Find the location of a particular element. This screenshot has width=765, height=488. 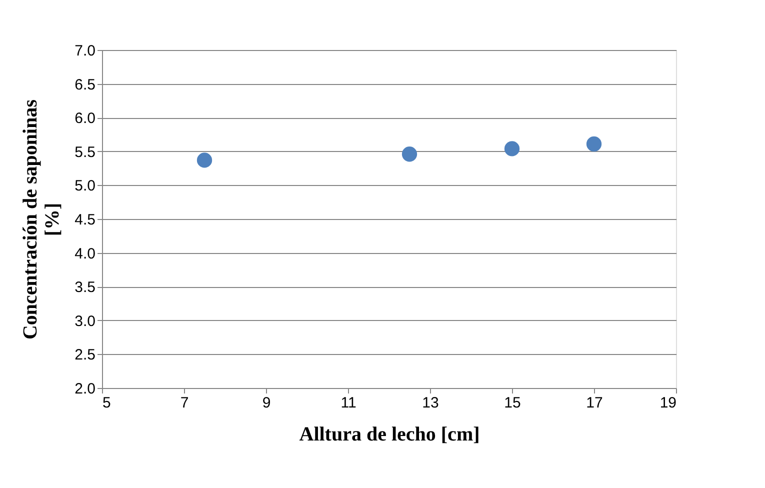

x-tick-label: 17 is located at coordinates (594, 403).